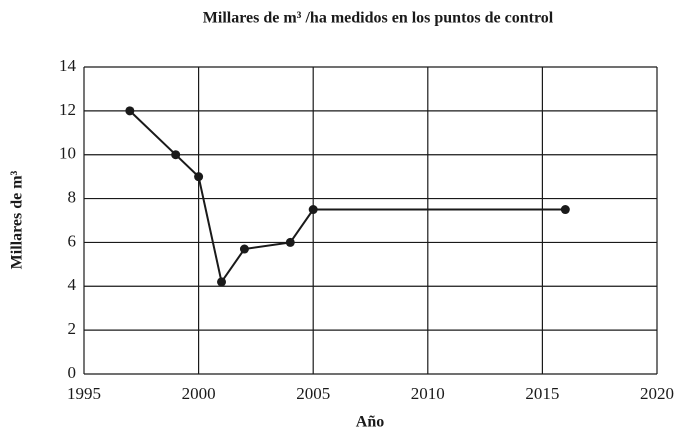 This screenshot has width=679, height=434. I want to click on x-tick-label: 2015, so click(542, 393).